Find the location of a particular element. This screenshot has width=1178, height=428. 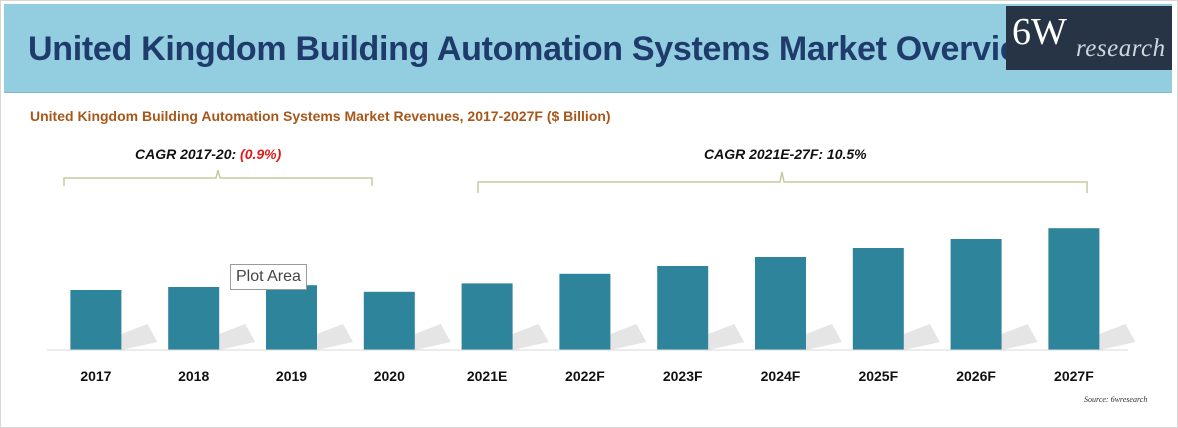

x-tick-label-2017: 2017 is located at coordinates (95, 376).